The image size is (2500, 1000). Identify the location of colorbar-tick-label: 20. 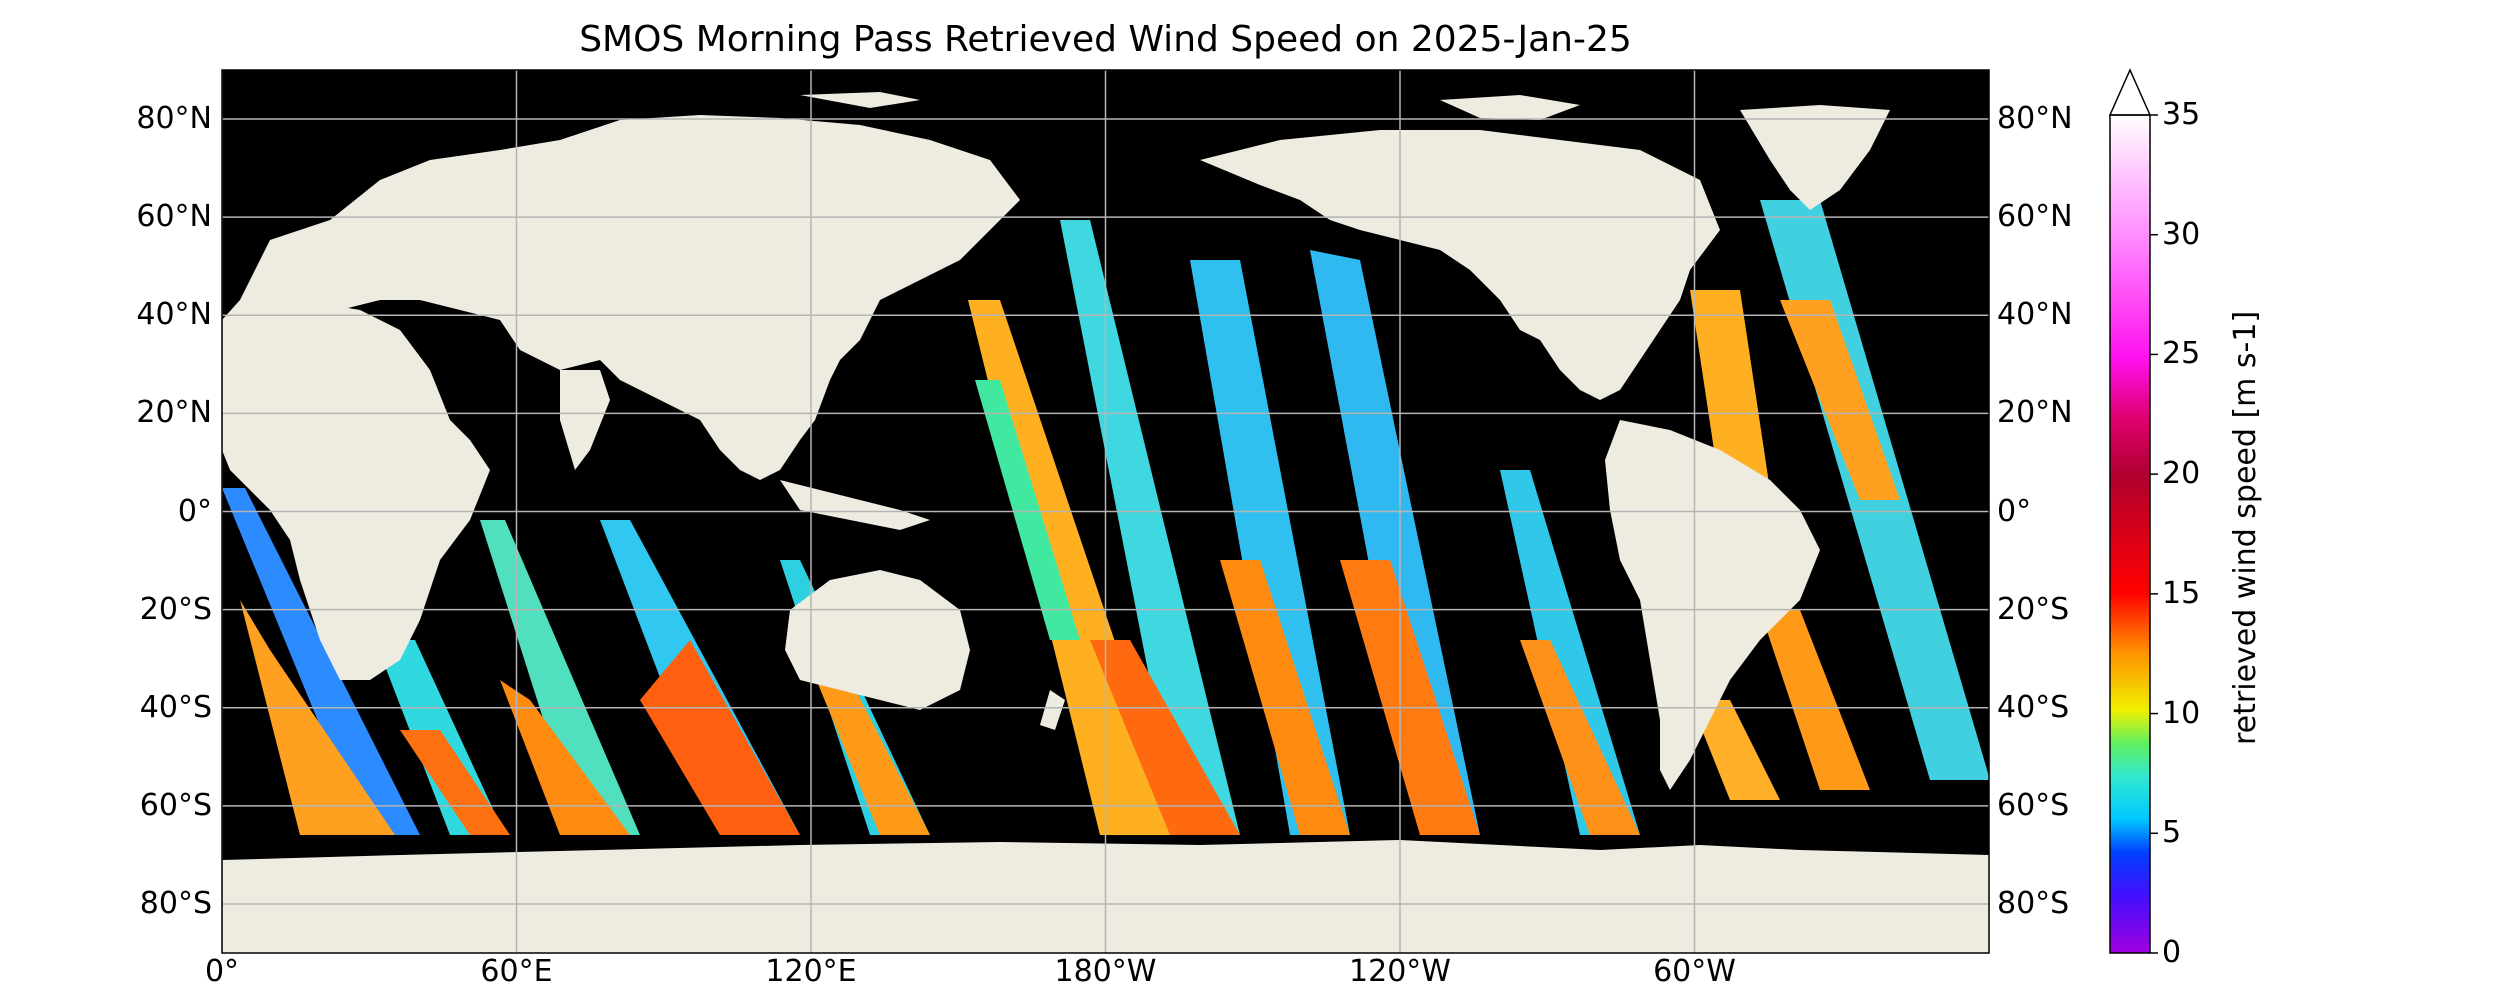
(2181, 474).